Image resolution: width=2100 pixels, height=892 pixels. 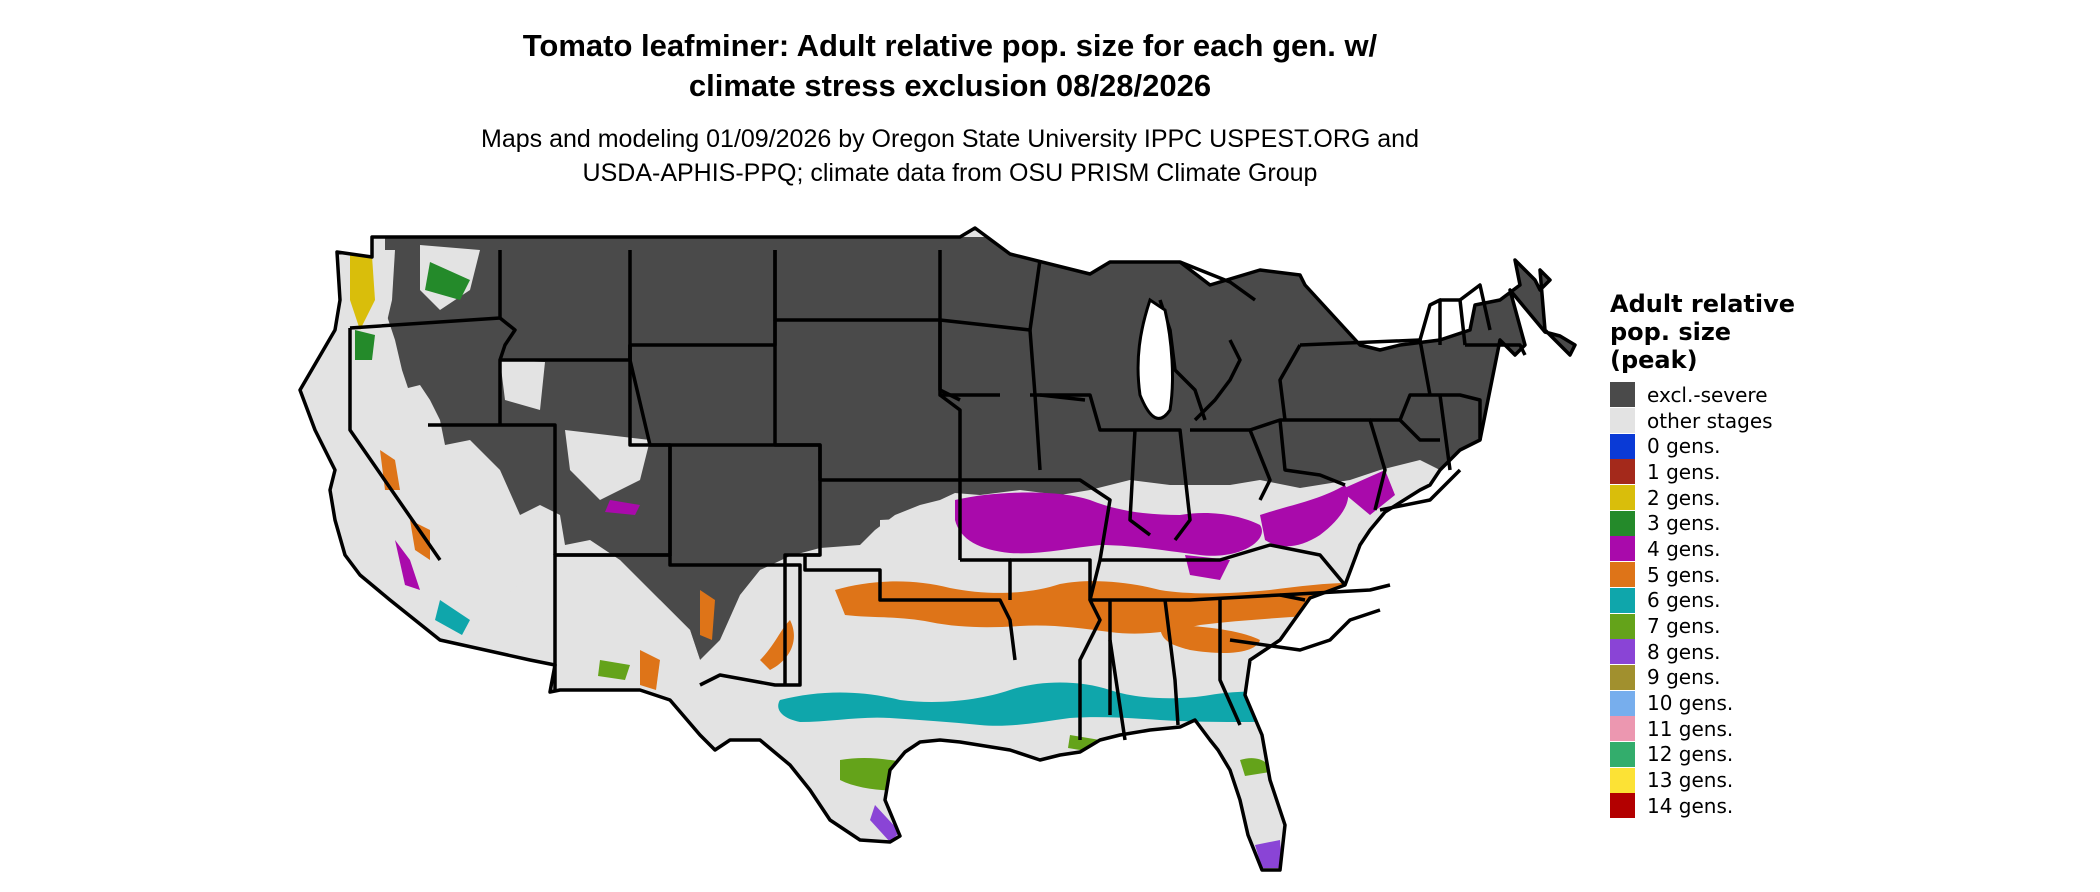 What do you see at coordinates (1707, 394) in the screenshot?
I see `legend-label: excl.-severe` at bounding box center [1707, 394].